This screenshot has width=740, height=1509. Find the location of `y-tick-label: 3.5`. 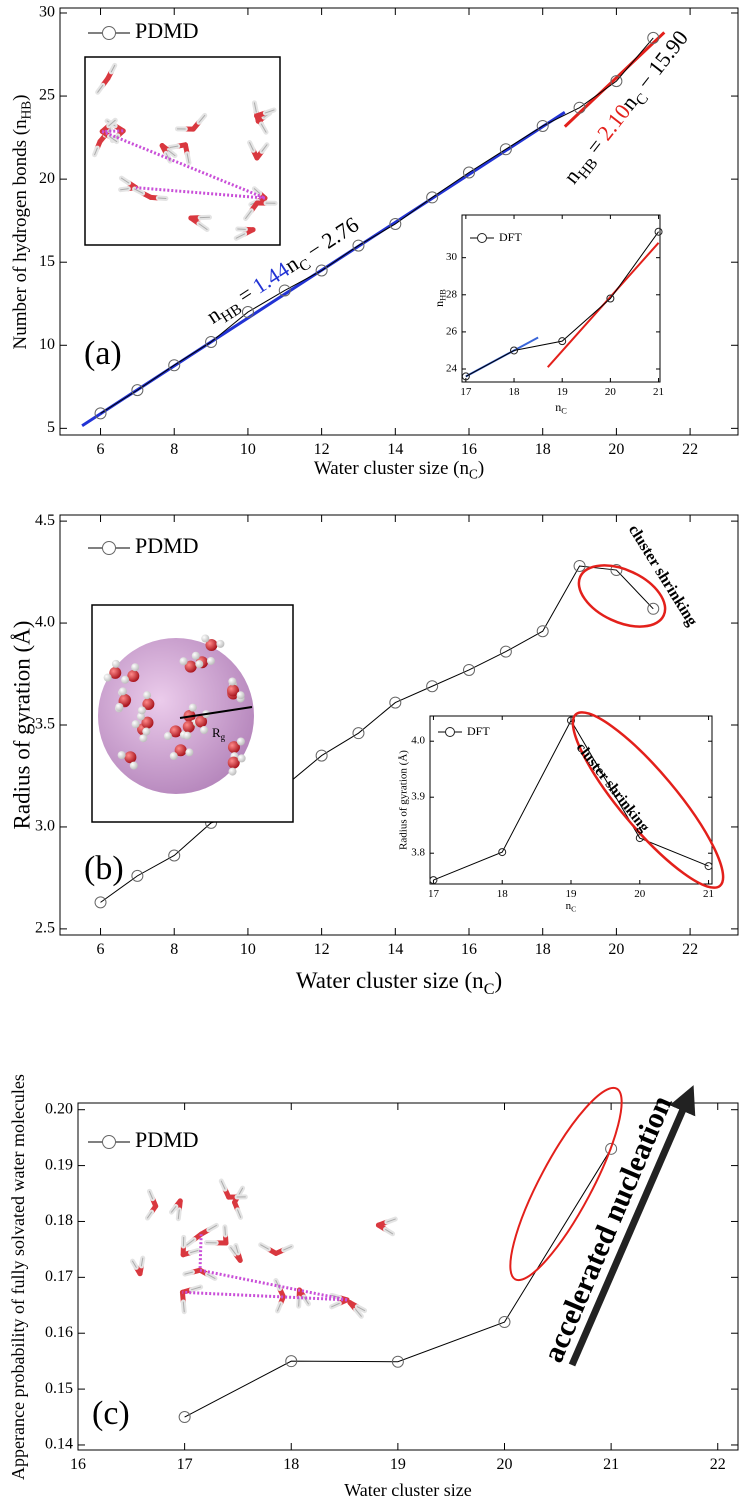

y-tick-label: 3.5 is located at coordinates (45, 724).